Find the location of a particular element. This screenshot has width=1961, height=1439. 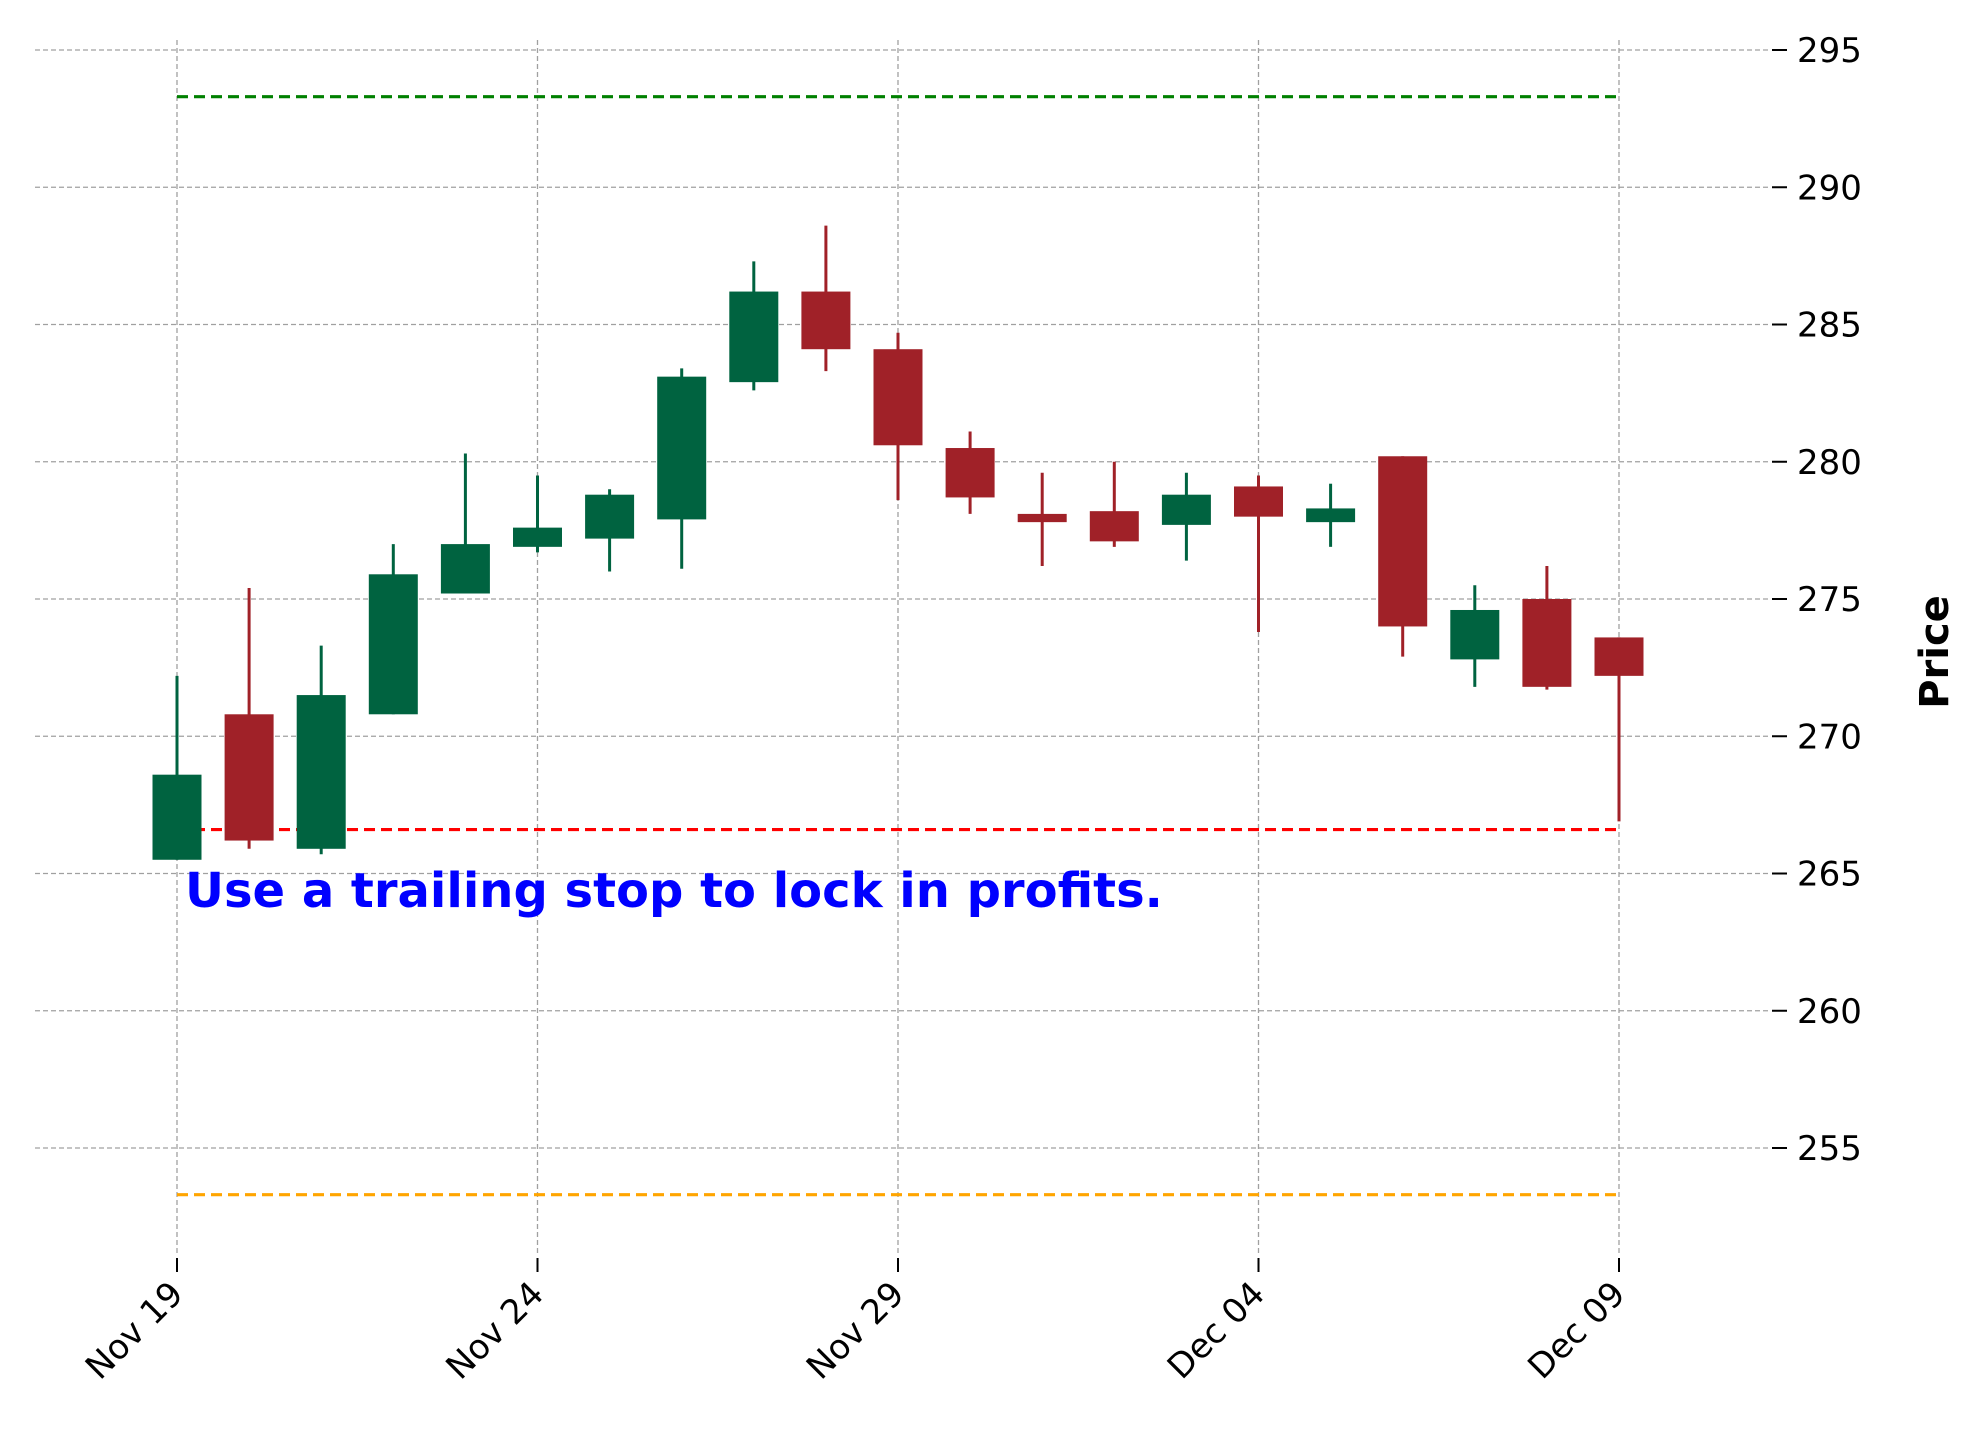

x-axis: Nov 19 Nov 24 Nov 29 Dec 04 Dec 09 is located at coordinates (855, 1323).